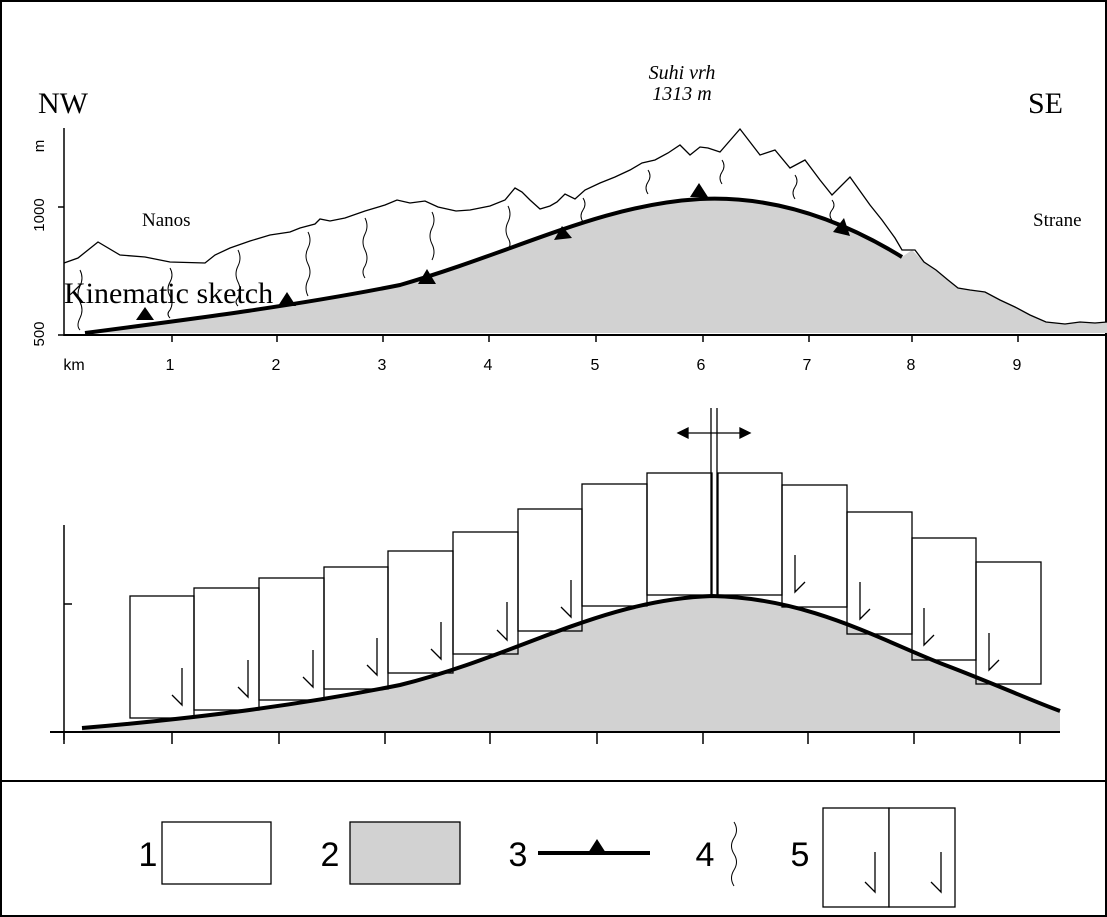 The image size is (1107, 917). Describe the element at coordinates (518, 855) in the screenshot. I see `legend-number-3: 3` at that location.